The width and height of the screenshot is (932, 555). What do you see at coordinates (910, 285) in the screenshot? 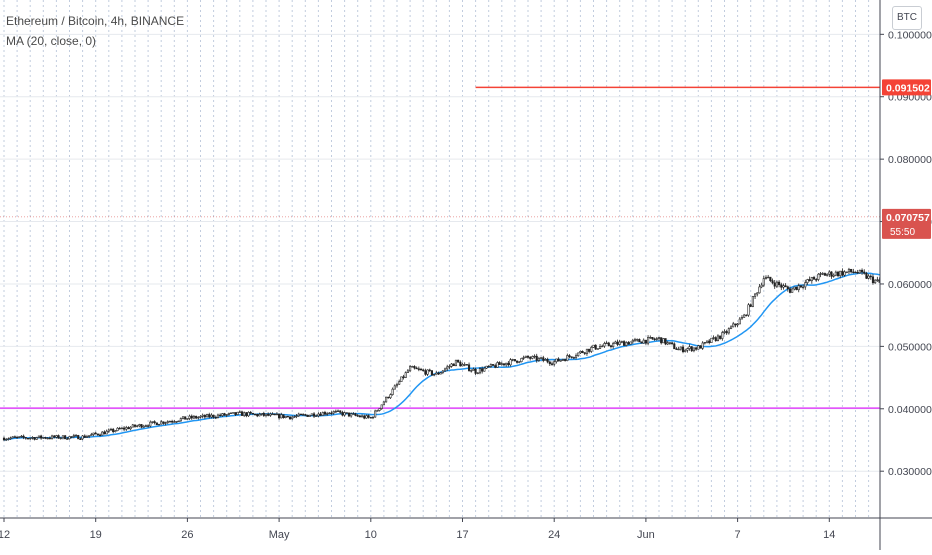
I see `y-tick-label: 0.060000` at bounding box center [910, 285].